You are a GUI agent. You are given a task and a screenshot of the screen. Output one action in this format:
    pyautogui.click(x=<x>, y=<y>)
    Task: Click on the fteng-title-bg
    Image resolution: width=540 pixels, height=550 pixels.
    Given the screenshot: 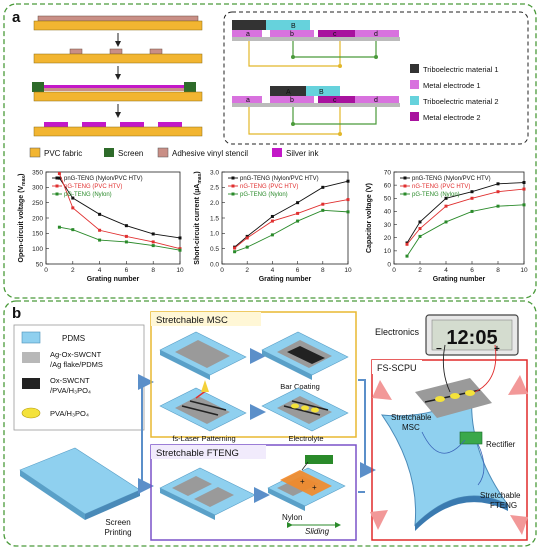 What is the action you would take?
    pyautogui.click(x=208, y=452)
    